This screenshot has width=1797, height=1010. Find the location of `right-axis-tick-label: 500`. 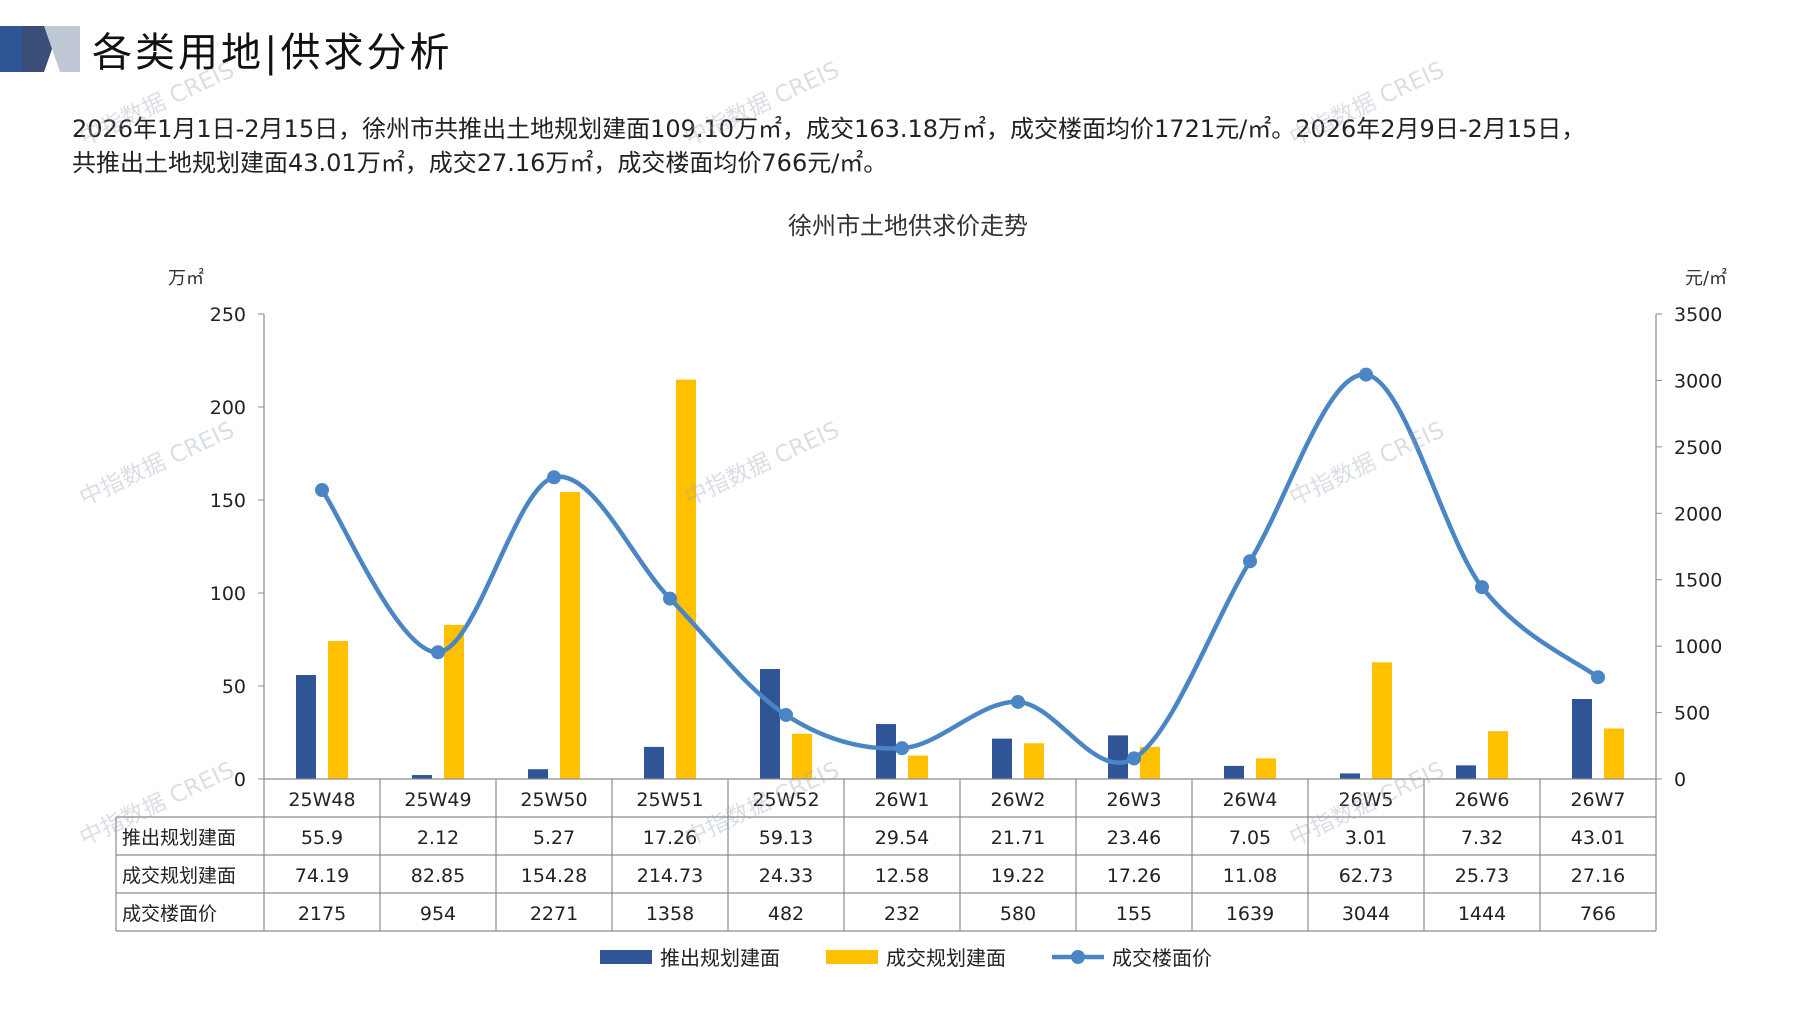

right-axis-tick-label: 500 is located at coordinates (1692, 714).